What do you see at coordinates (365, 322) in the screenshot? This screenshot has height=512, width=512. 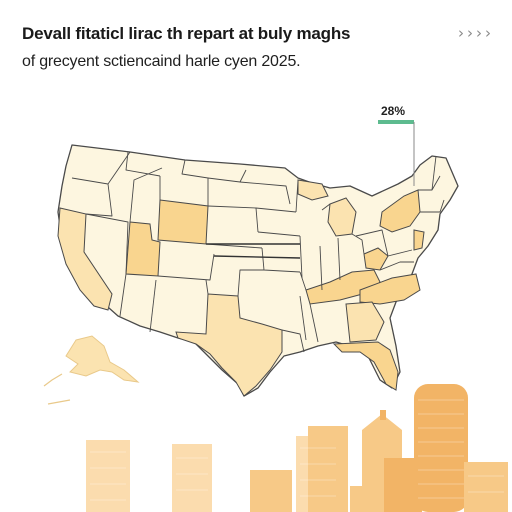 I see `state-georgia` at bounding box center [365, 322].